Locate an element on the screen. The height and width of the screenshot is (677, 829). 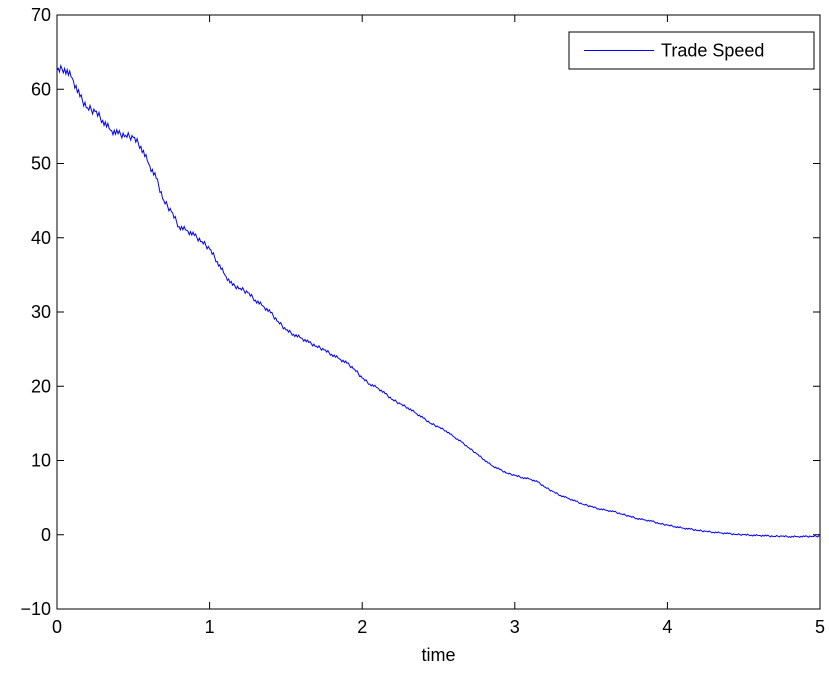
x-tick-label: 5 is located at coordinates (820, 627).